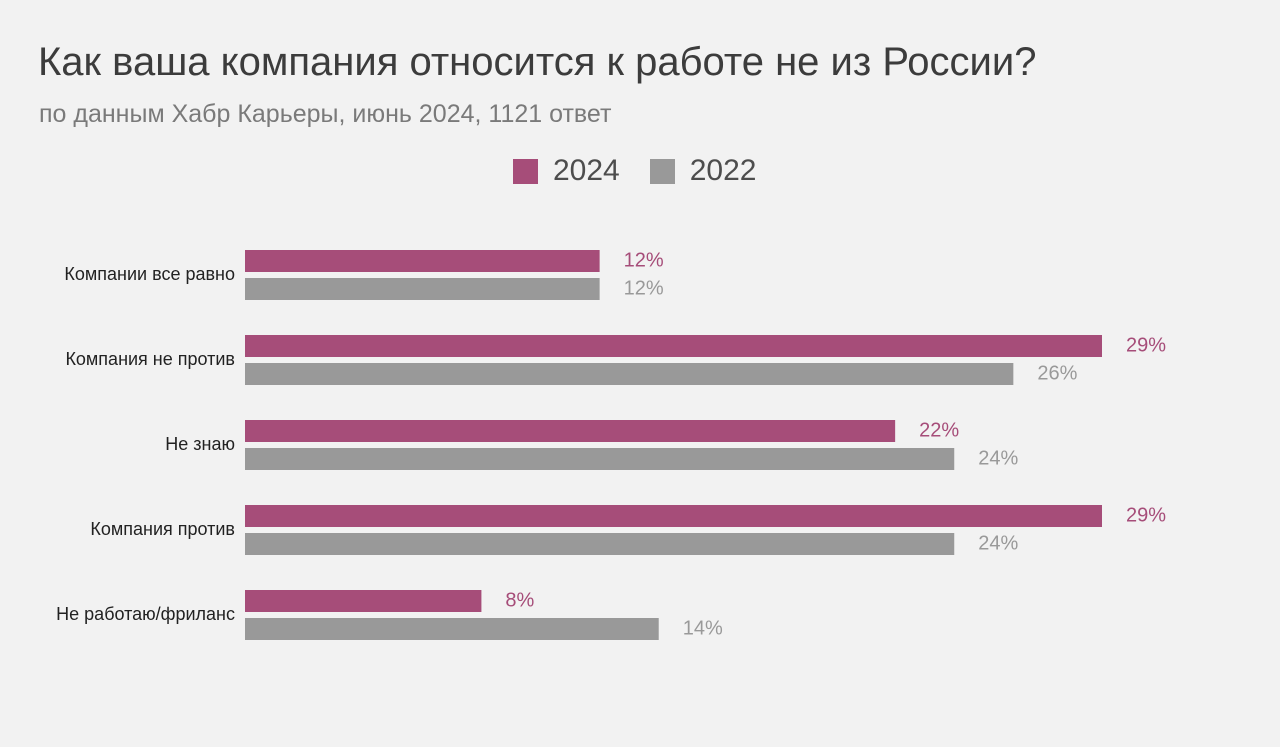  What do you see at coordinates (162, 529) in the screenshot?
I see `category-label-4: Компания против` at bounding box center [162, 529].